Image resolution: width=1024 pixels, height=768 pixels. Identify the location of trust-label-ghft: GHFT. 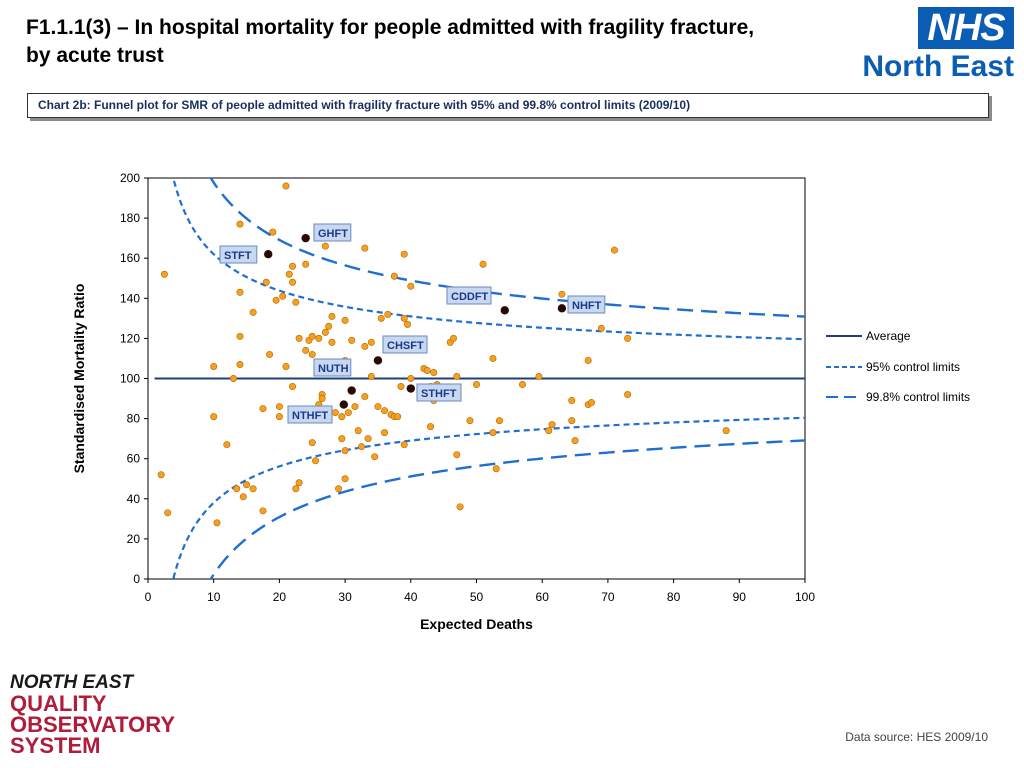
(333, 234).